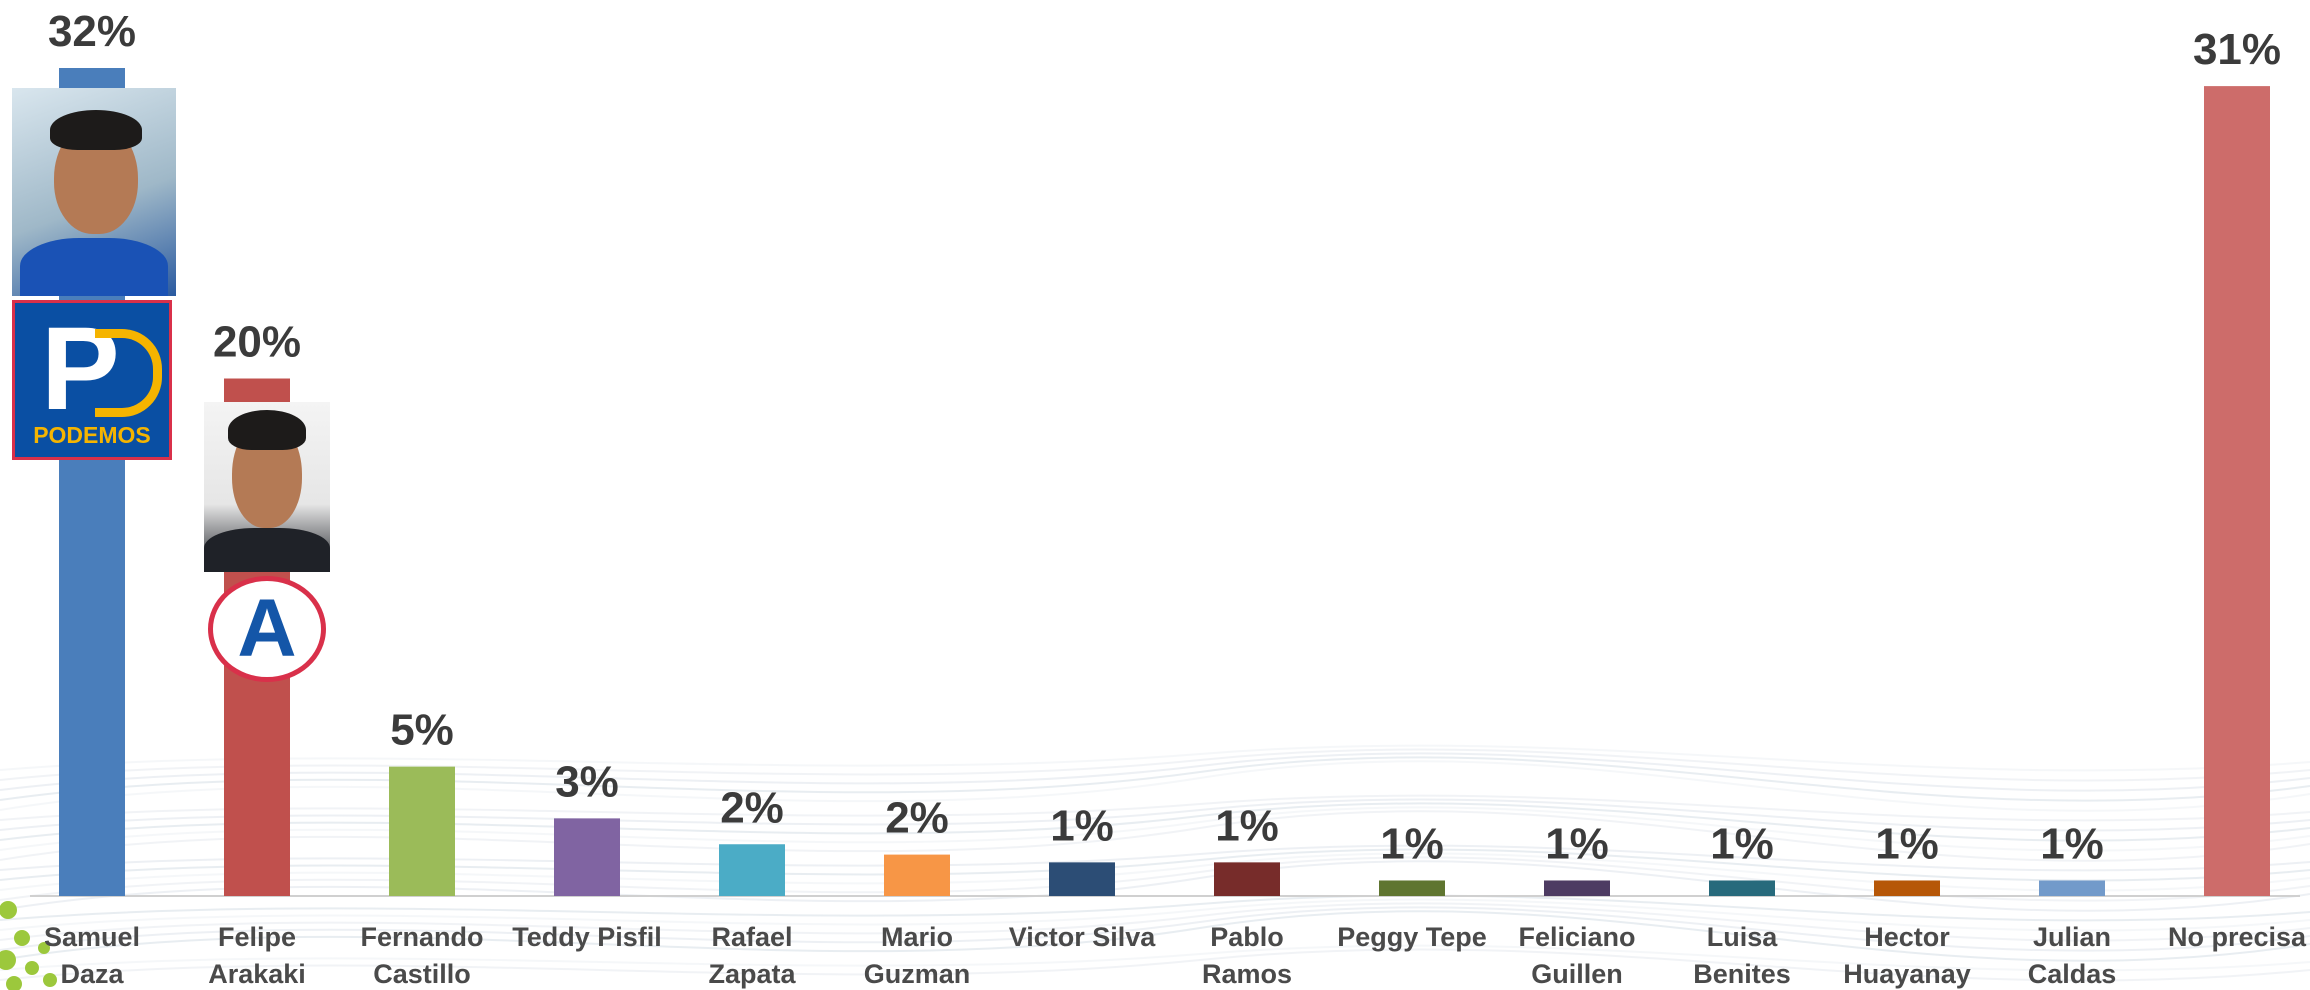 This screenshot has height=990, width=2310. I want to click on category-label: Hector, so click(1907, 937).